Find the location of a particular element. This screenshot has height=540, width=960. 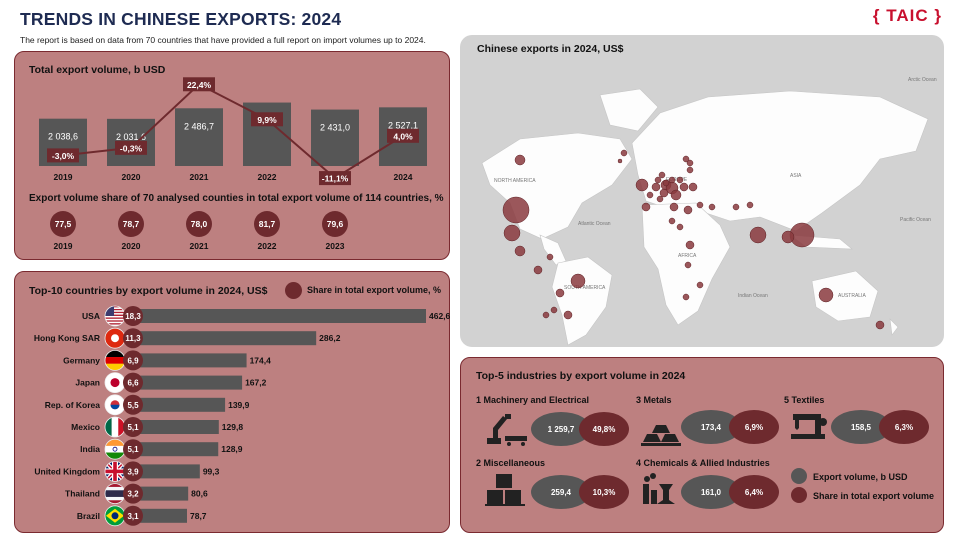

germany-flag-icon is located at coordinates (115, 360).